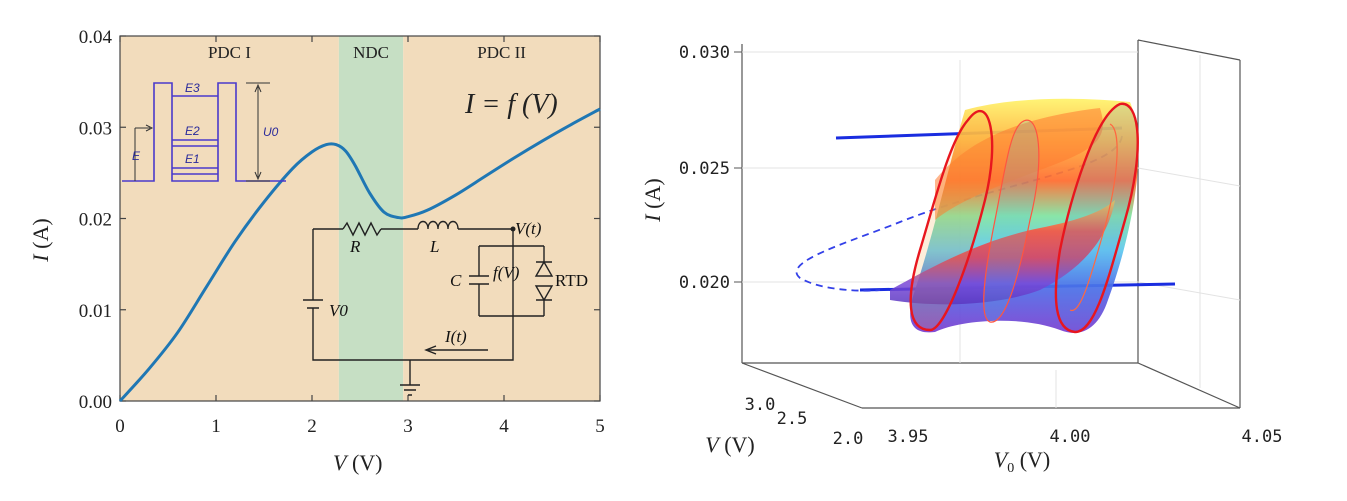 This screenshot has width=1347, height=501. Describe the element at coordinates (120, 426) in the screenshot. I see `x-tick-label-0: 0` at that location.